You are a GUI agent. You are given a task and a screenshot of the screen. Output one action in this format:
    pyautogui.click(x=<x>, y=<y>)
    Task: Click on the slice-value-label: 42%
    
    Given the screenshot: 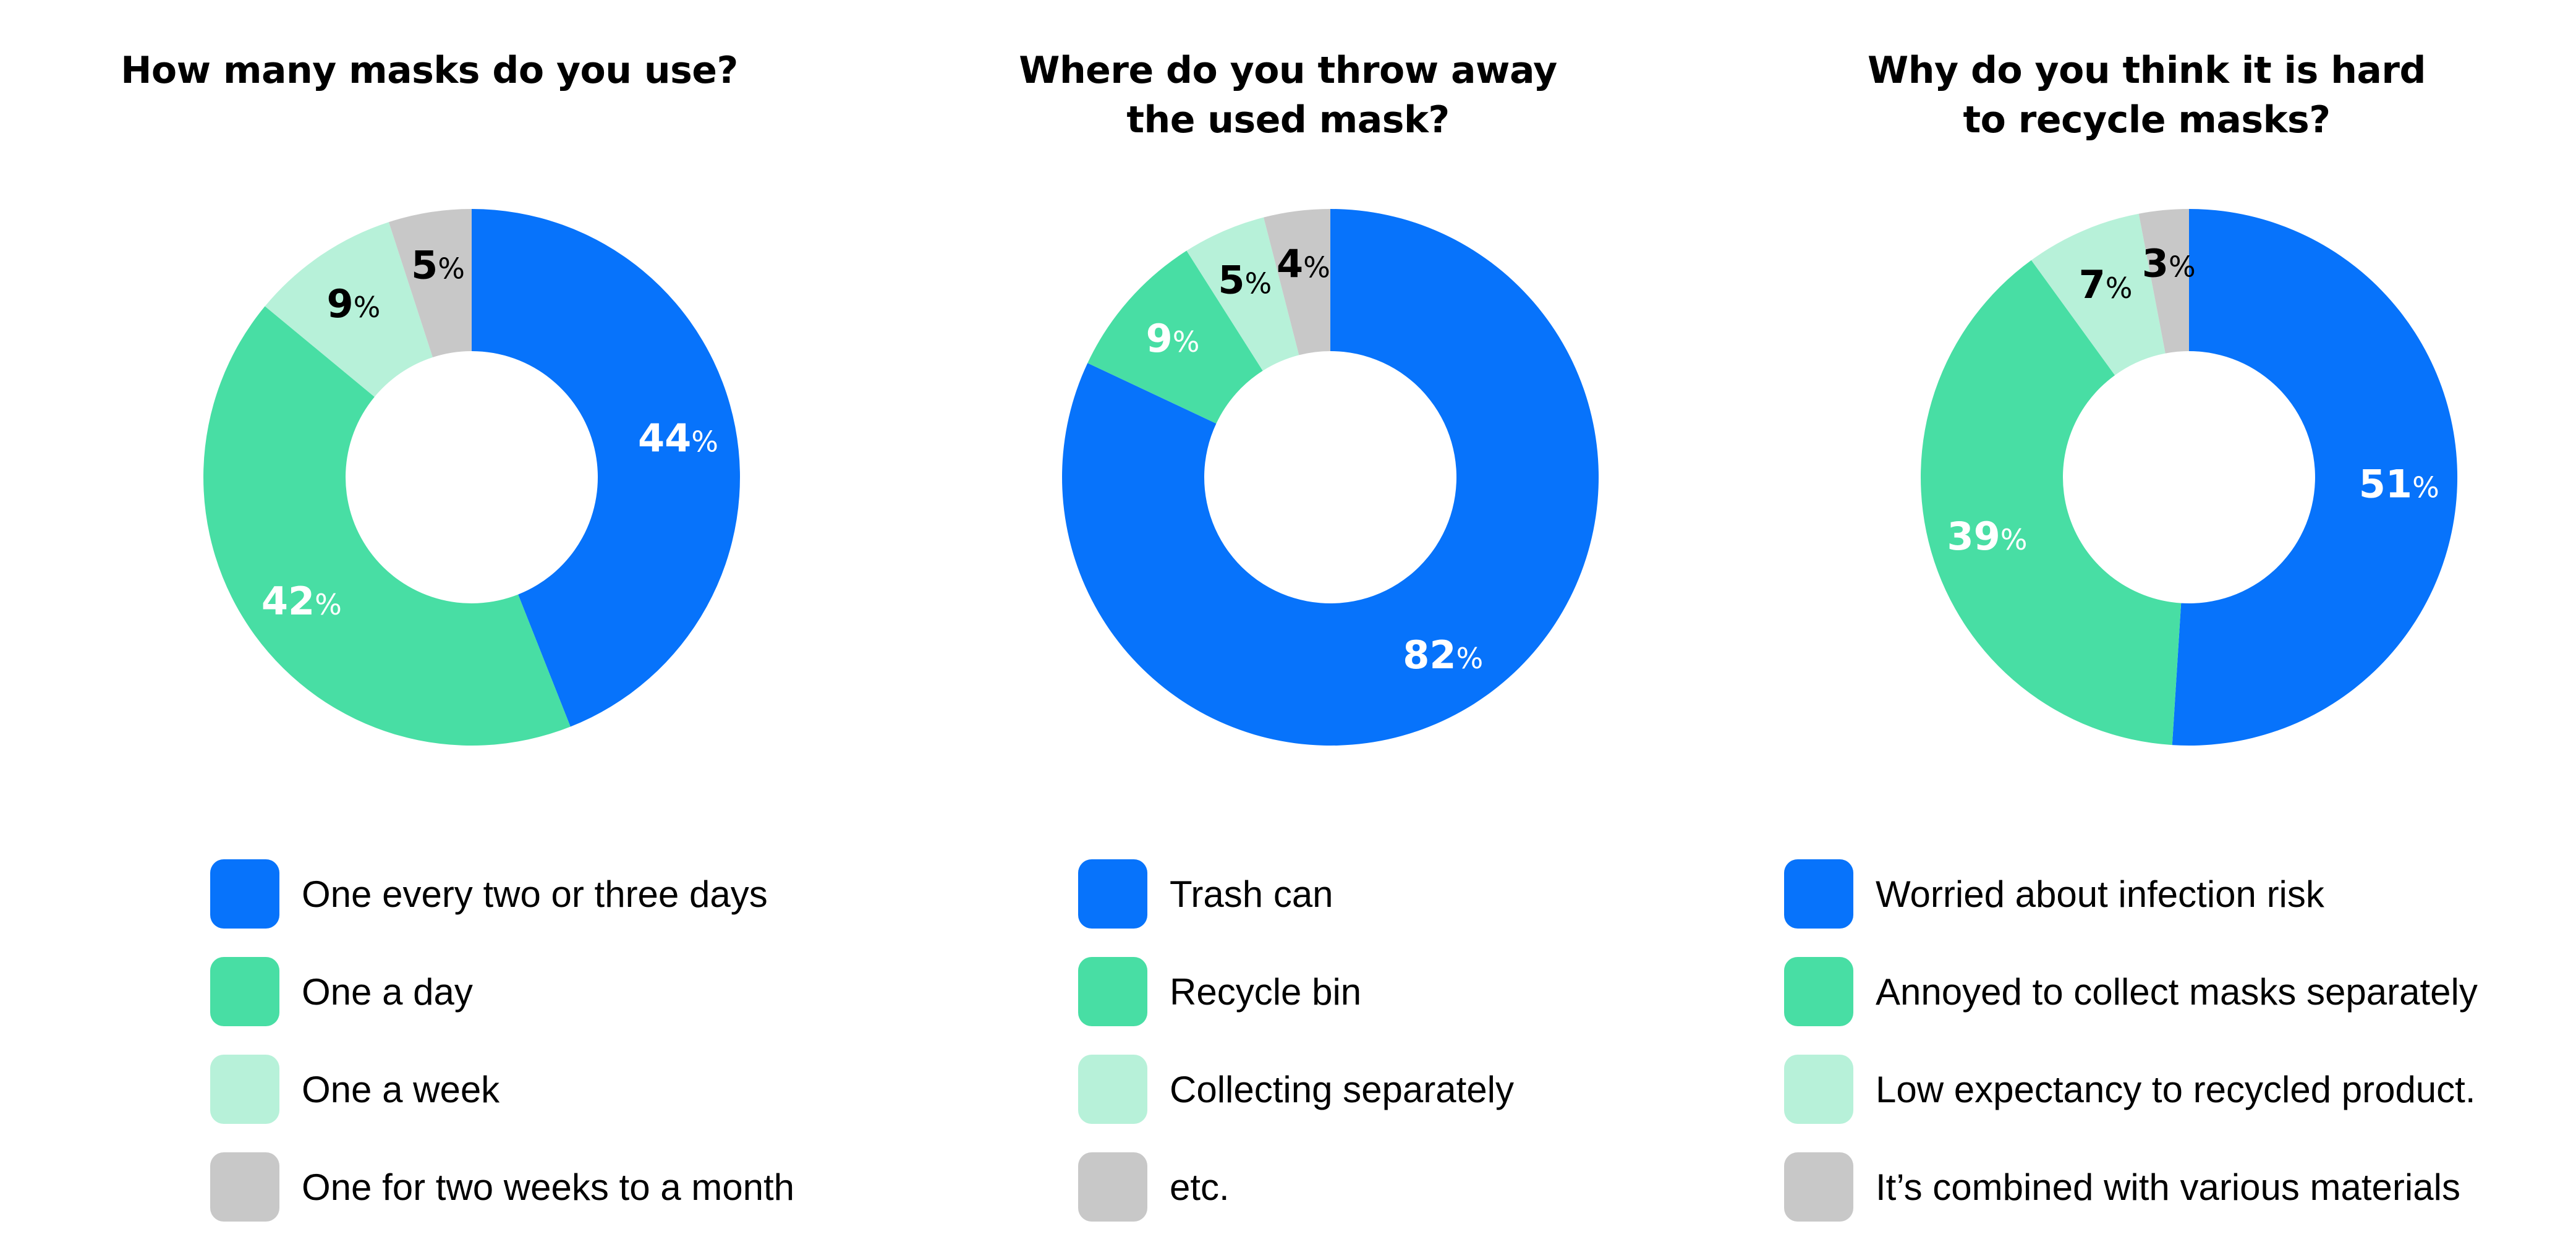 What is the action you would take?
    pyautogui.click(x=301, y=601)
    